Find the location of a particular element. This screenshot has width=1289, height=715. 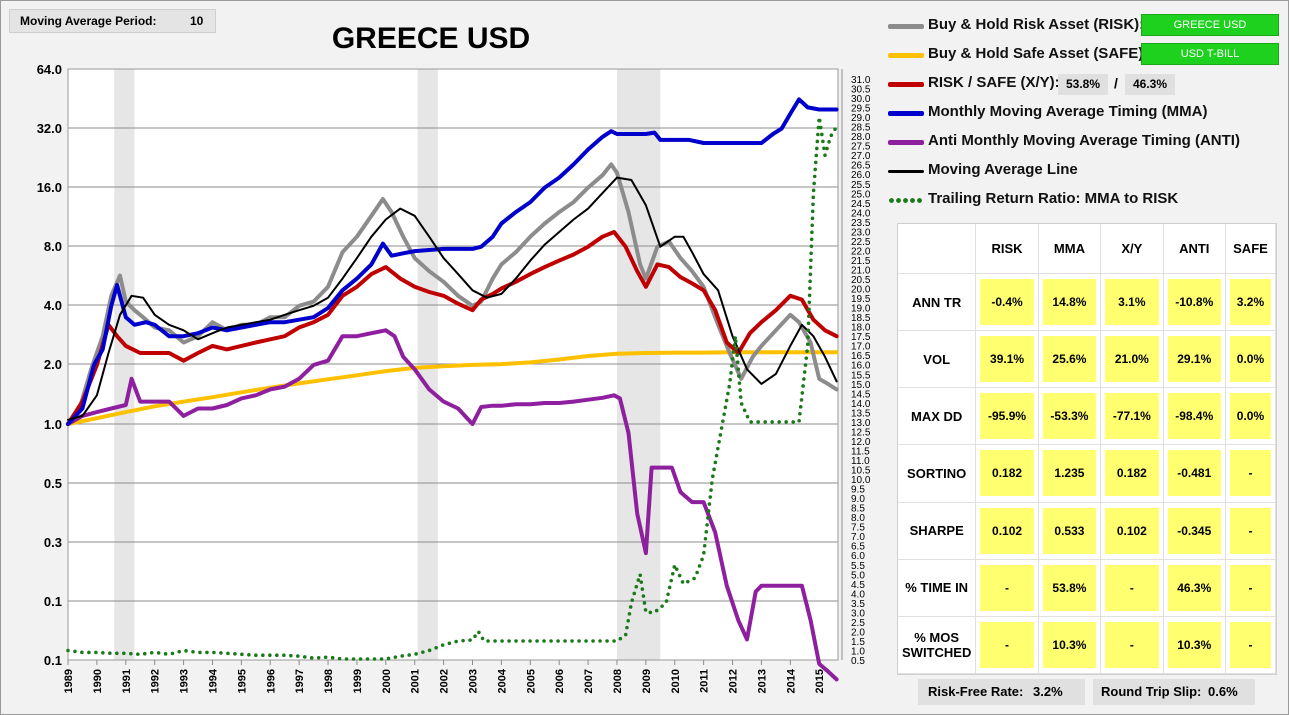

y2-tick-label: 28.0 is located at coordinates (861, 137).